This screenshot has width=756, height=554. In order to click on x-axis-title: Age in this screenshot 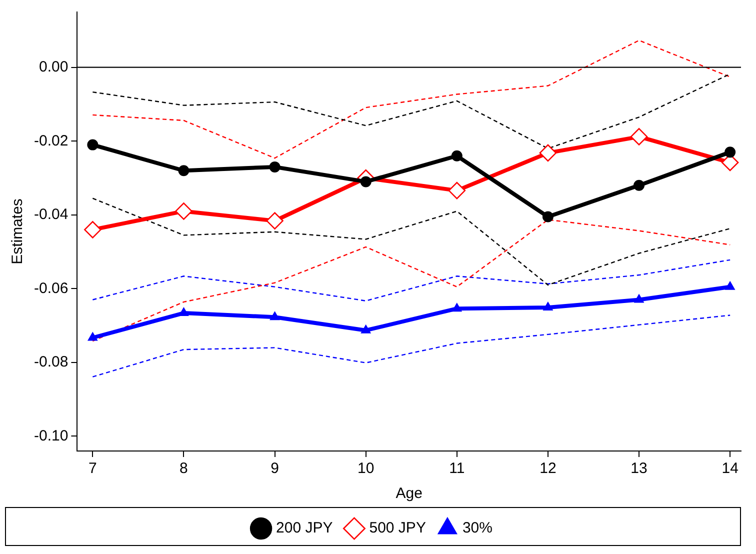, I will do `click(409, 493)`.